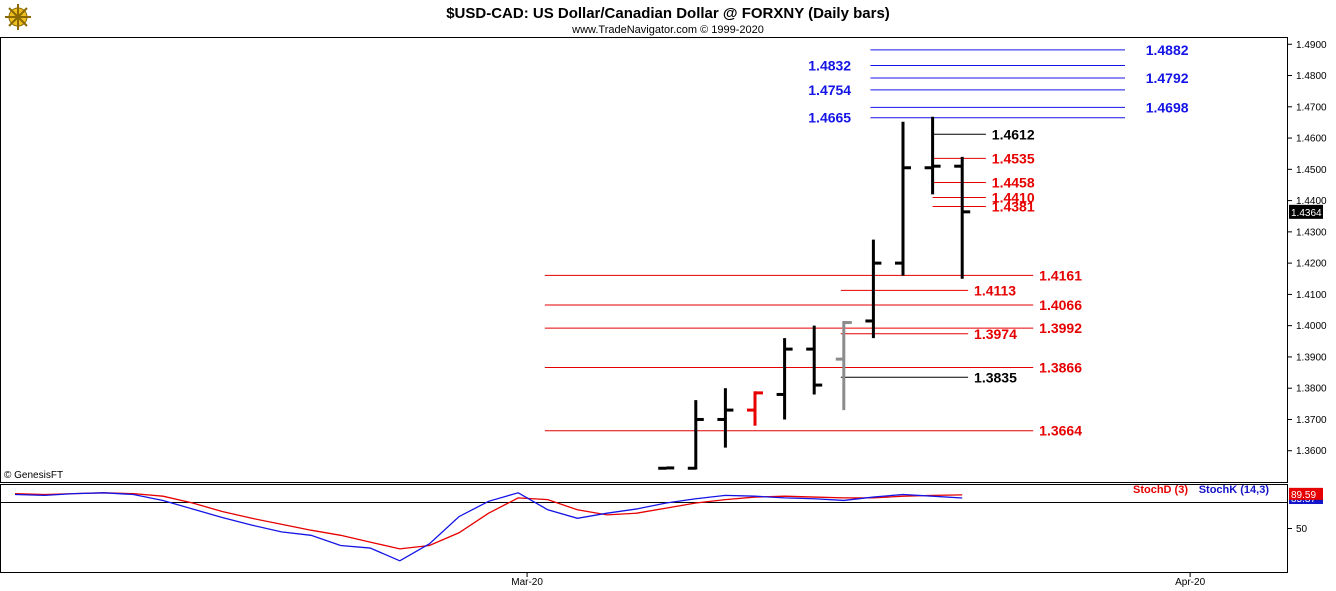 The width and height of the screenshot is (1336, 591). I want to click on price-tick-label: 1.4200, so click(1311, 264).